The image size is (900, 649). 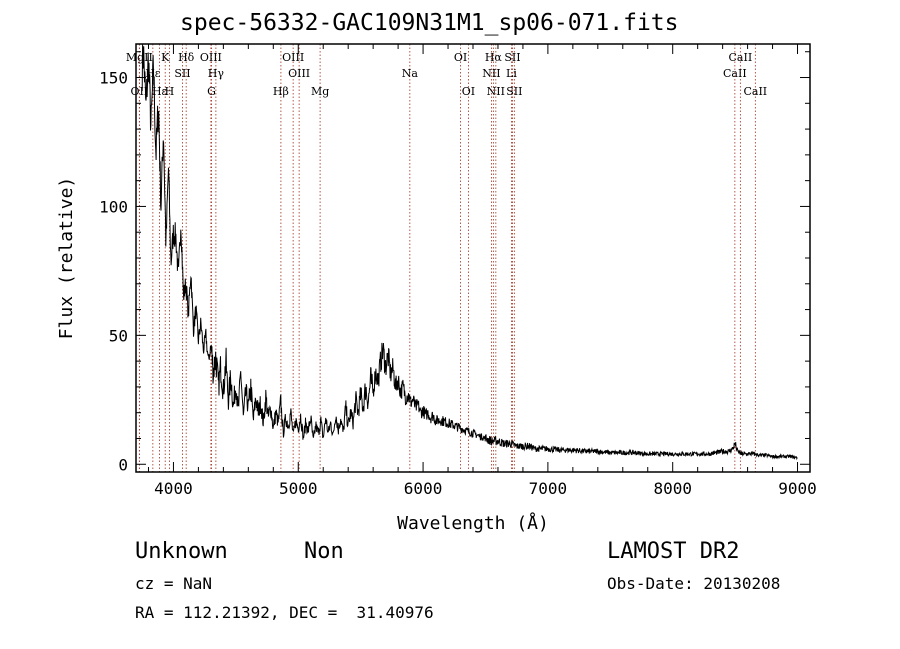 What do you see at coordinates (113, 206) in the screenshot?
I see `y-tick-label: 100` at bounding box center [113, 206].